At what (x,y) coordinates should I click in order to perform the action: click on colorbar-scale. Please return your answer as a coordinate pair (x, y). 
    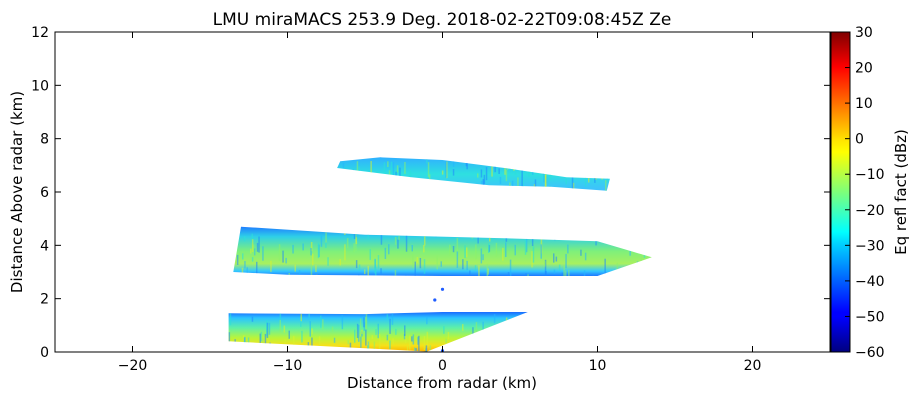
    Looking at the image, I should click on (840, 192).